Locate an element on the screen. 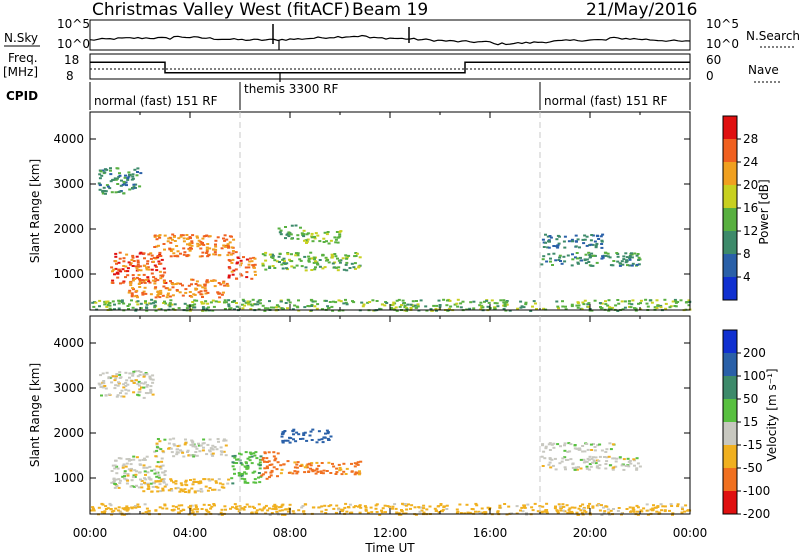 The width and height of the screenshot is (800, 554). y-tick-label: 3000 is located at coordinates (68, 388).